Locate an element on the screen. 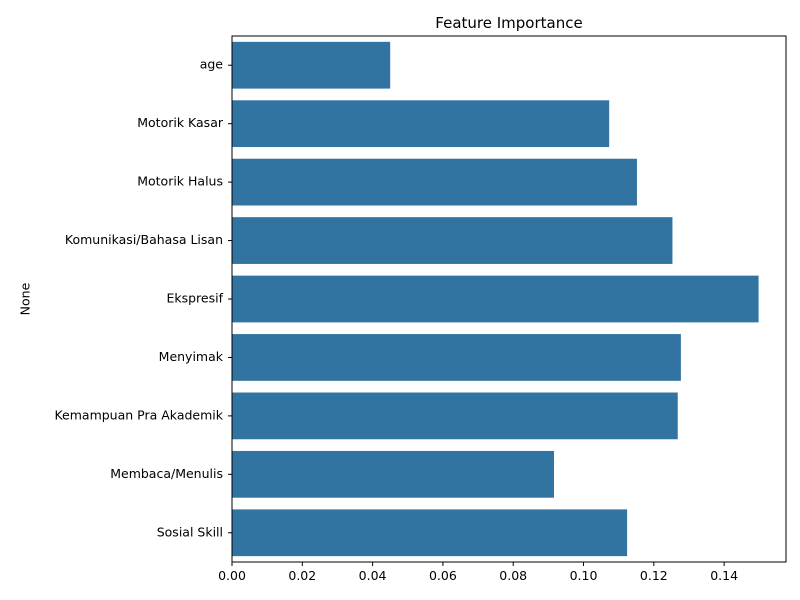  y-tick-label-8: Sosial Skill is located at coordinates (190, 531).